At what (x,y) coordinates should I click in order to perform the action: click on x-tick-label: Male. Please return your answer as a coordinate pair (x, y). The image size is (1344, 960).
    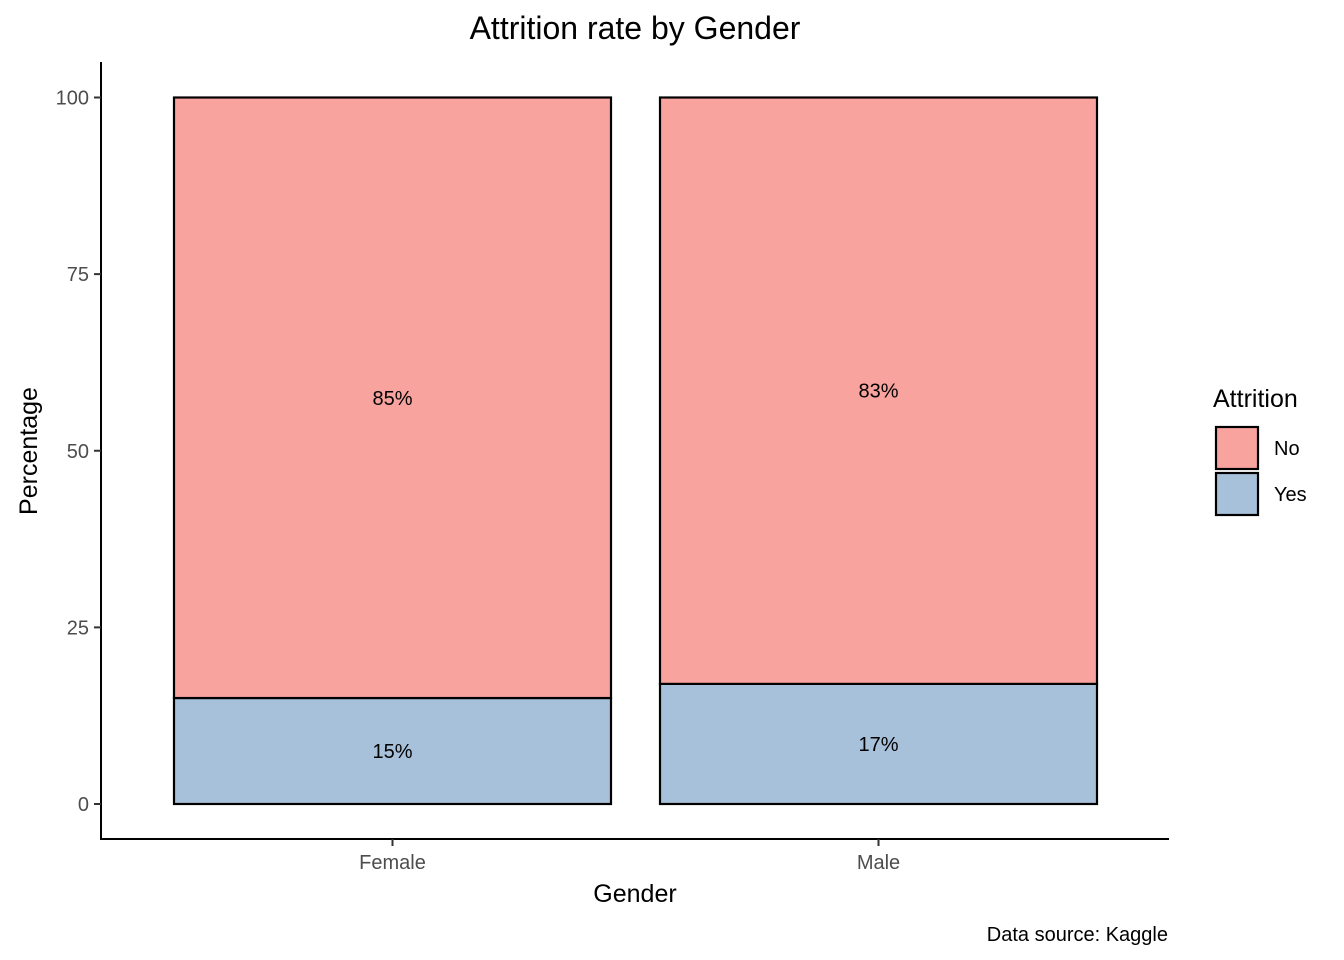
    Looking at the image, I should click on (878, 863).